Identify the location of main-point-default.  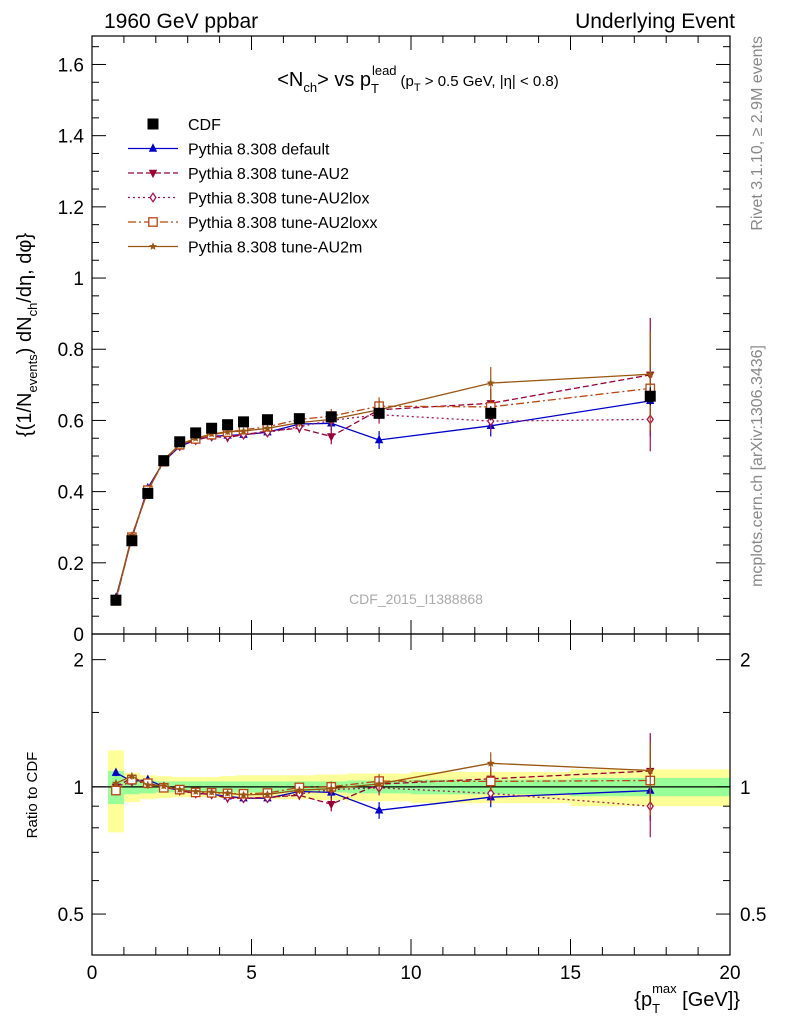
(379, 439).